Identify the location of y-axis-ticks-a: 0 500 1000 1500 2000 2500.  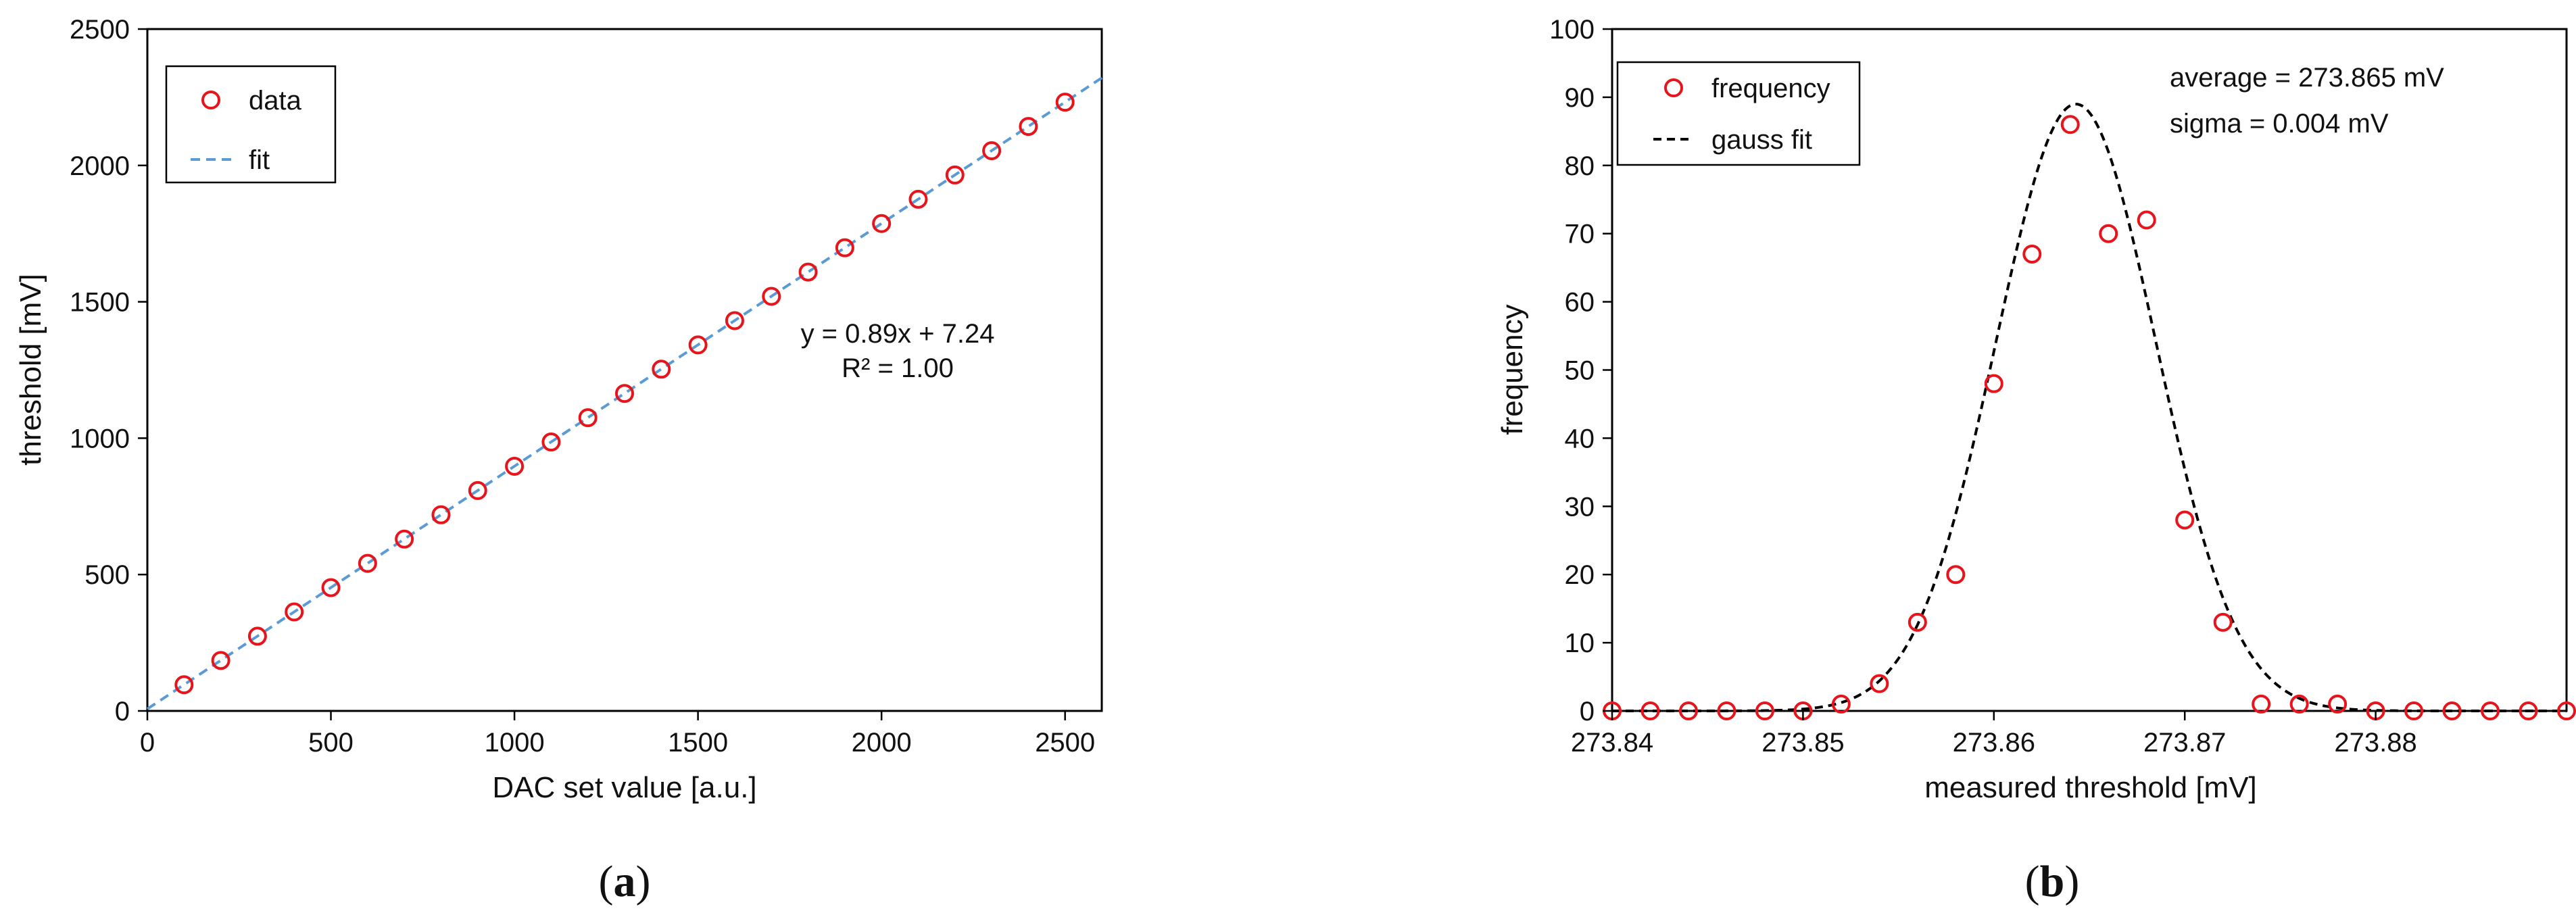
(108, 370).